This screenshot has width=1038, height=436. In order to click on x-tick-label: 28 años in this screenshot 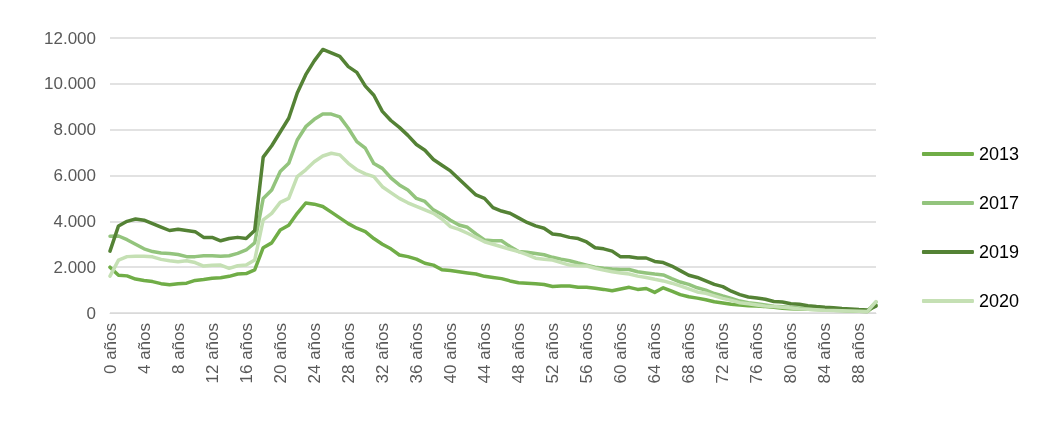, I will do `click(348, 353)`.